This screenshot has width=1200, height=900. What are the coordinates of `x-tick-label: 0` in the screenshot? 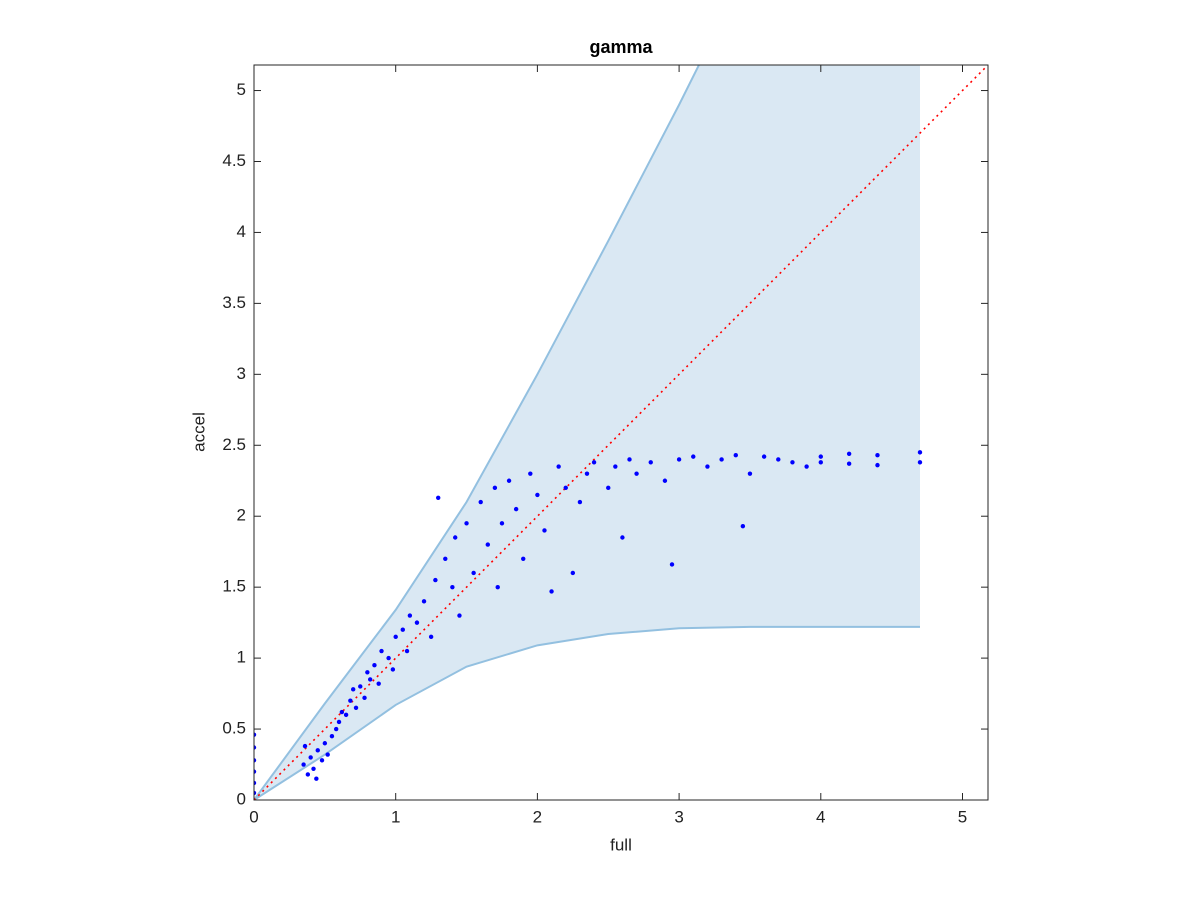 It's located at (253, 816).